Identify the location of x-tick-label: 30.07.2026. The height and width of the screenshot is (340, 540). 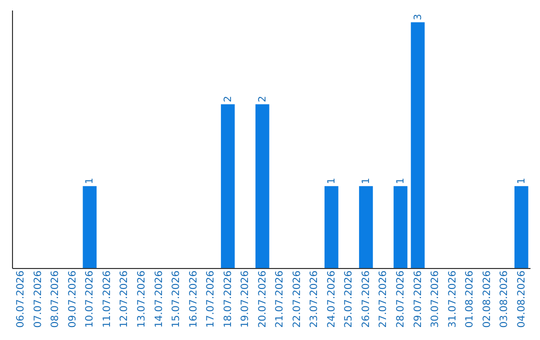
(436, 299).